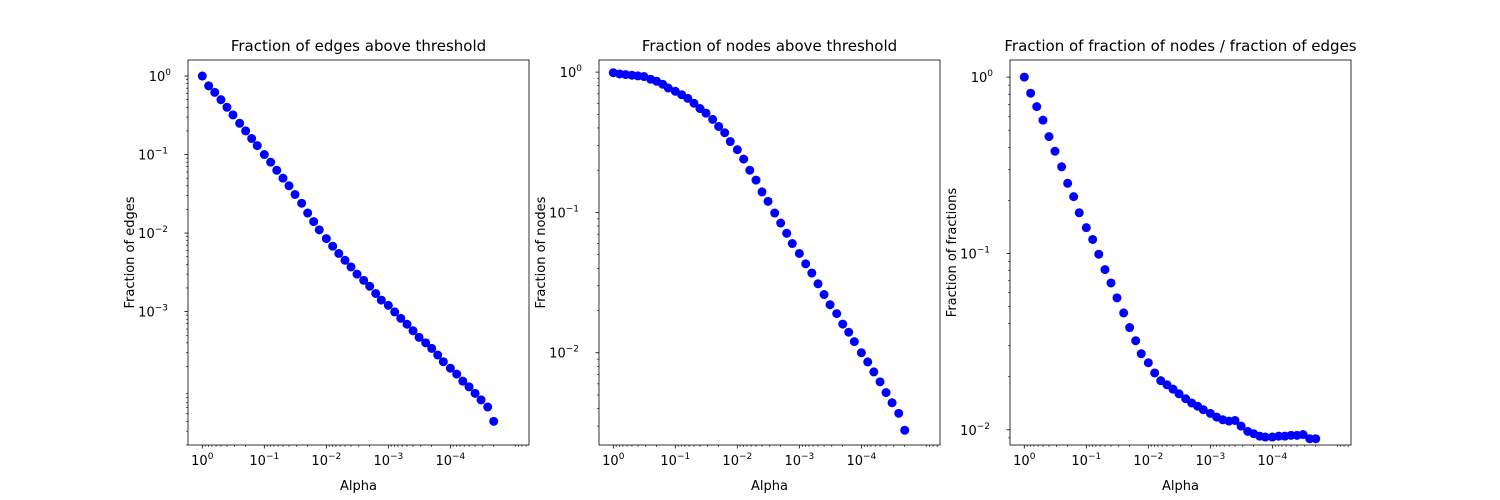 This screenshot has height=500, width=1500. I want to click on y-tick-label: 10⁰, so click(982, 77).